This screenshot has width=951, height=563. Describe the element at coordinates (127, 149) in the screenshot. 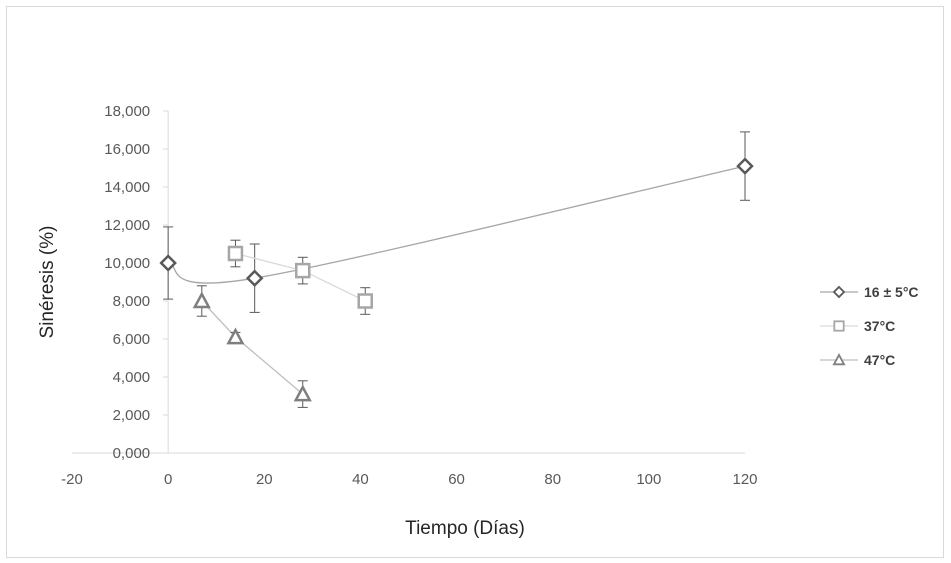

I see `y-tick-label: 16,000` at that location.